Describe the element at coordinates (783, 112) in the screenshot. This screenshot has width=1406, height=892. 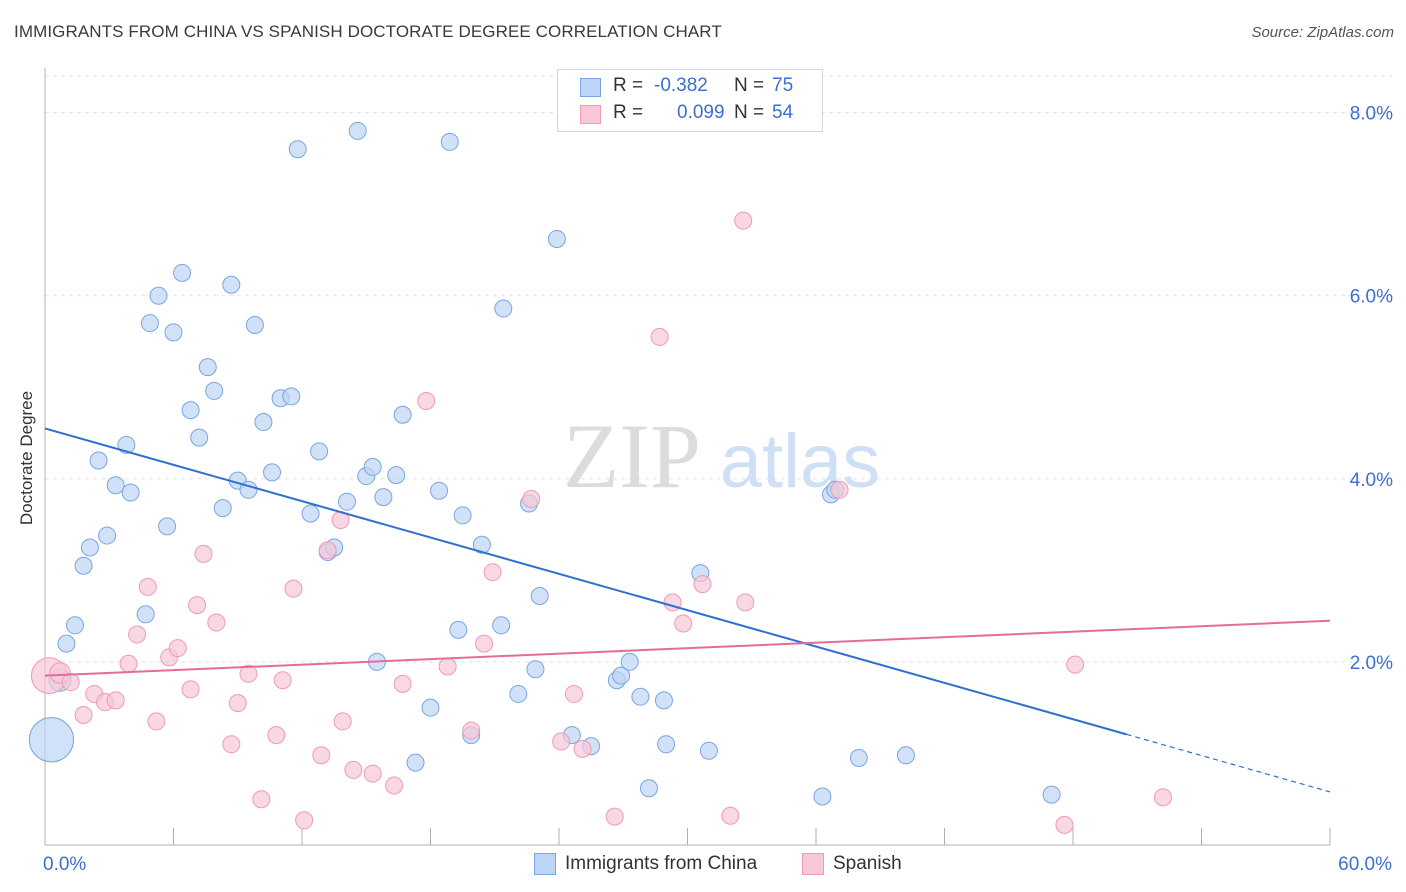
I see `n-value: 54` at that location.